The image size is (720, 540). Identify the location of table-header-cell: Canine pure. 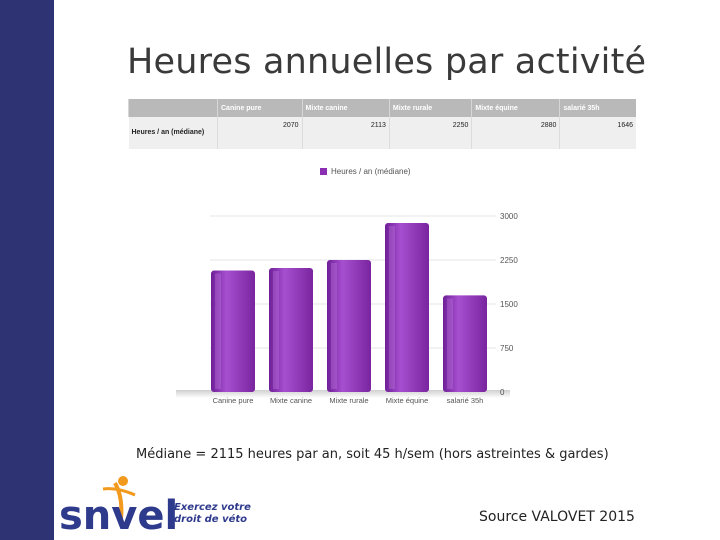
(260, 108).